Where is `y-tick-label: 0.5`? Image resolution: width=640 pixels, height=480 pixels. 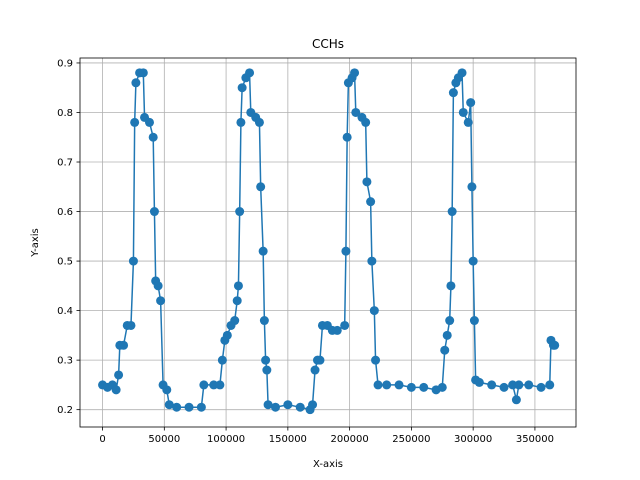
y-tick-label: 0.5 is located at coordinates (65, 262).